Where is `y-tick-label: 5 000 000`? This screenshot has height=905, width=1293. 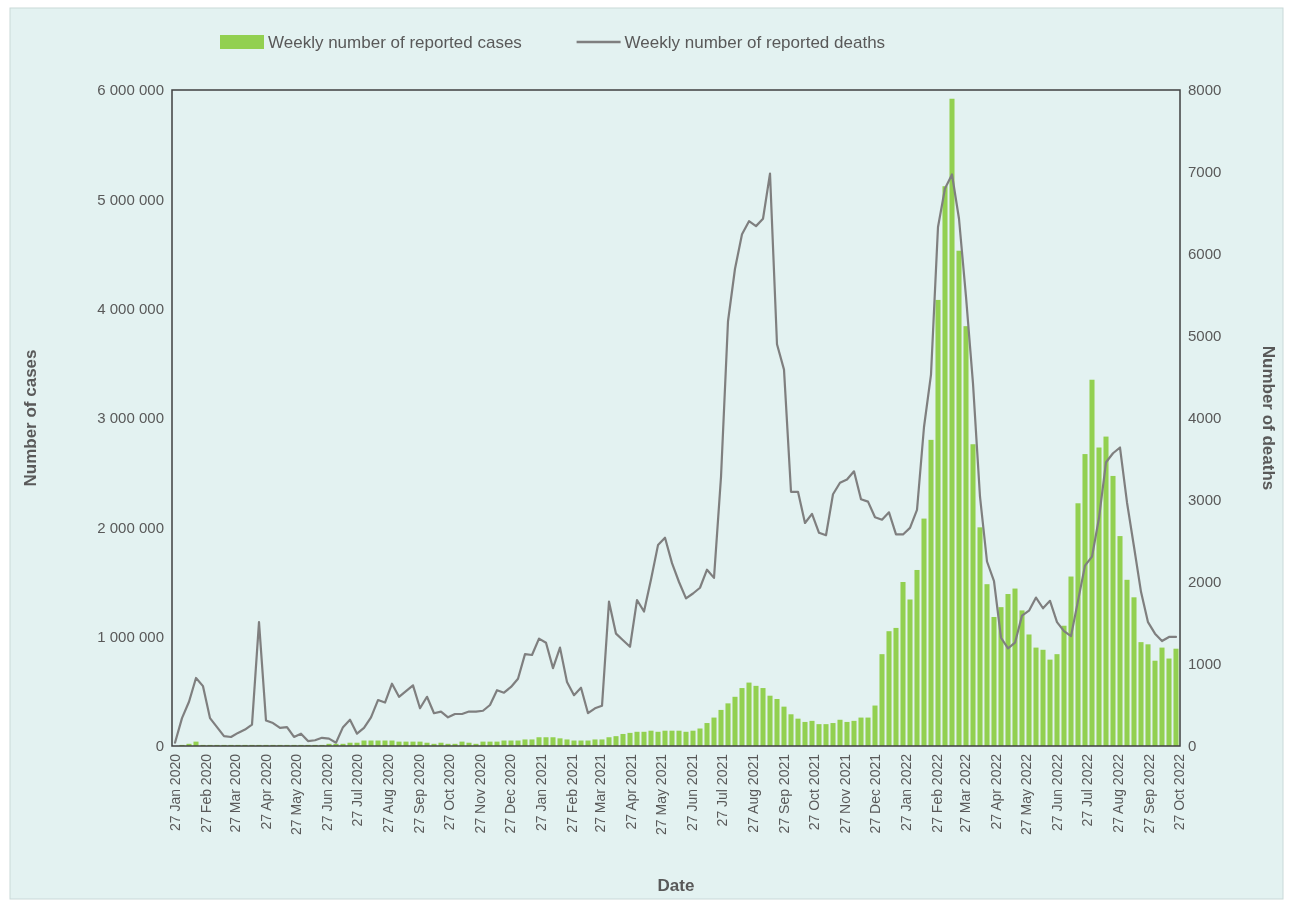
y-tick-label: 5 000 000 is located at coordinates (130, 199).